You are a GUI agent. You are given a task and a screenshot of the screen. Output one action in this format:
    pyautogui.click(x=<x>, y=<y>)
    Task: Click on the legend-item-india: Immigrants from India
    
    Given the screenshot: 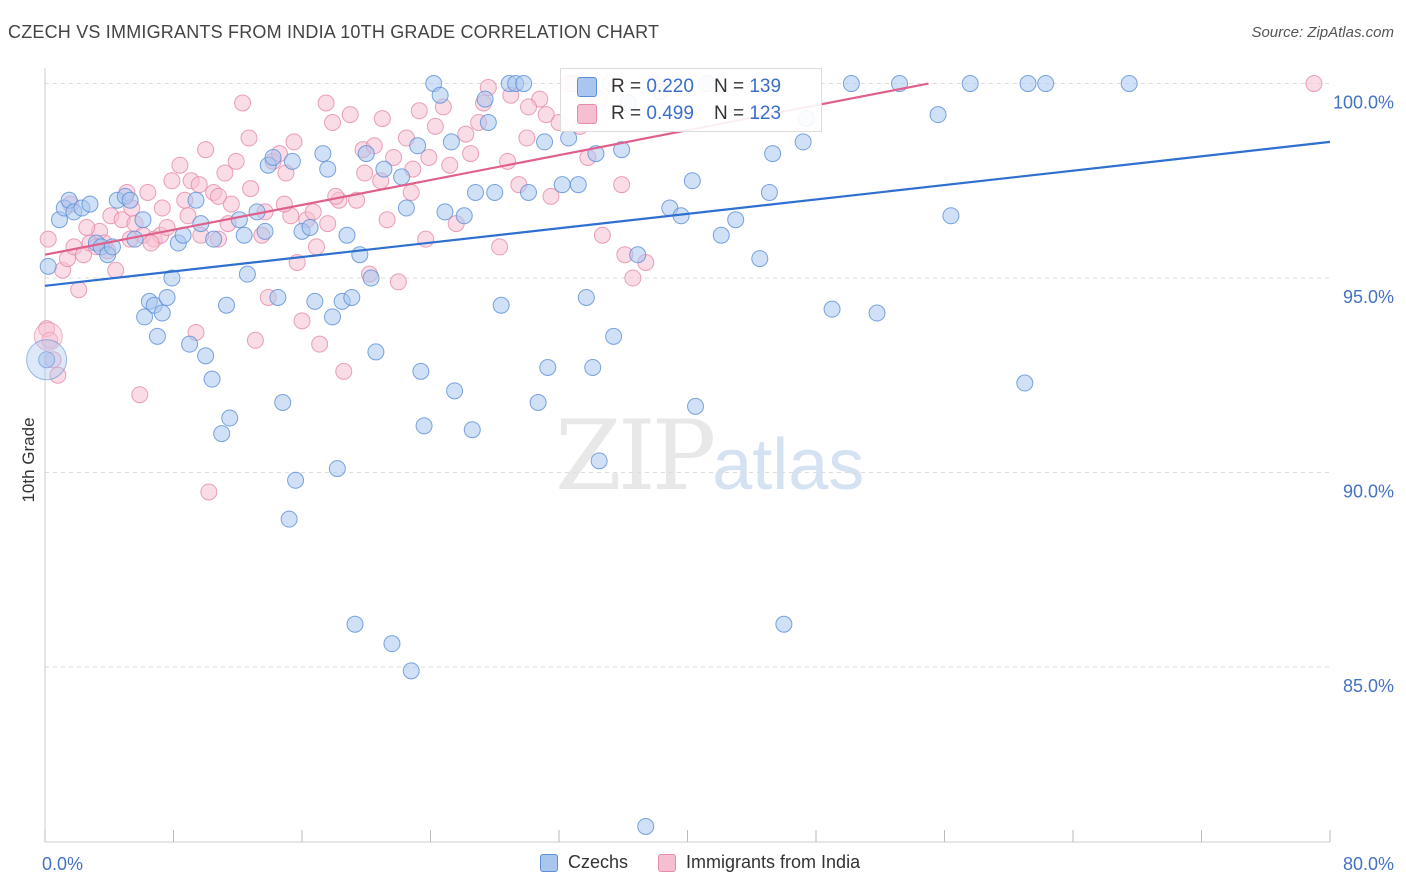 What is the action you would take?
    pyautogui.click(x=759, y=862)
    